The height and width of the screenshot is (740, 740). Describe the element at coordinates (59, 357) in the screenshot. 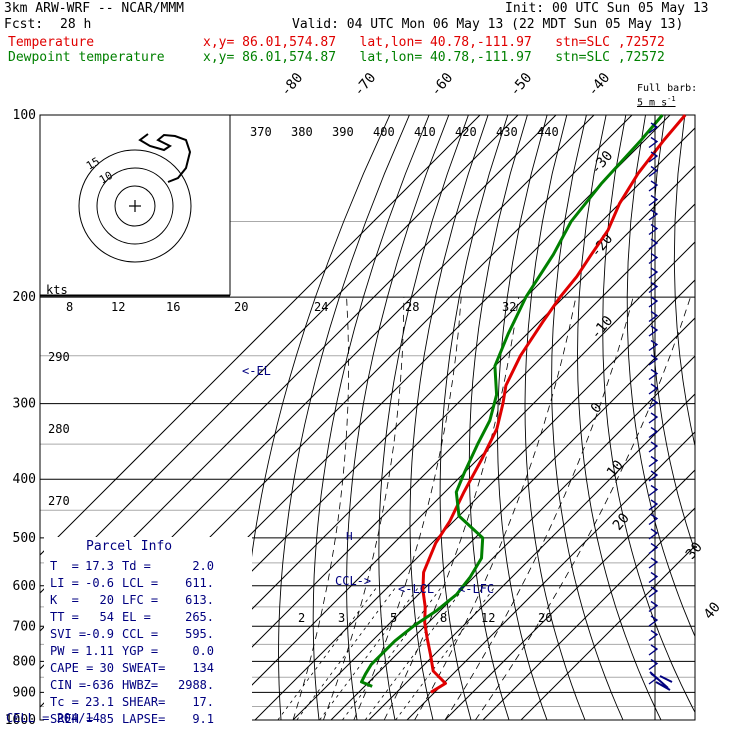

I see `theta-side-label: 290` at that location.